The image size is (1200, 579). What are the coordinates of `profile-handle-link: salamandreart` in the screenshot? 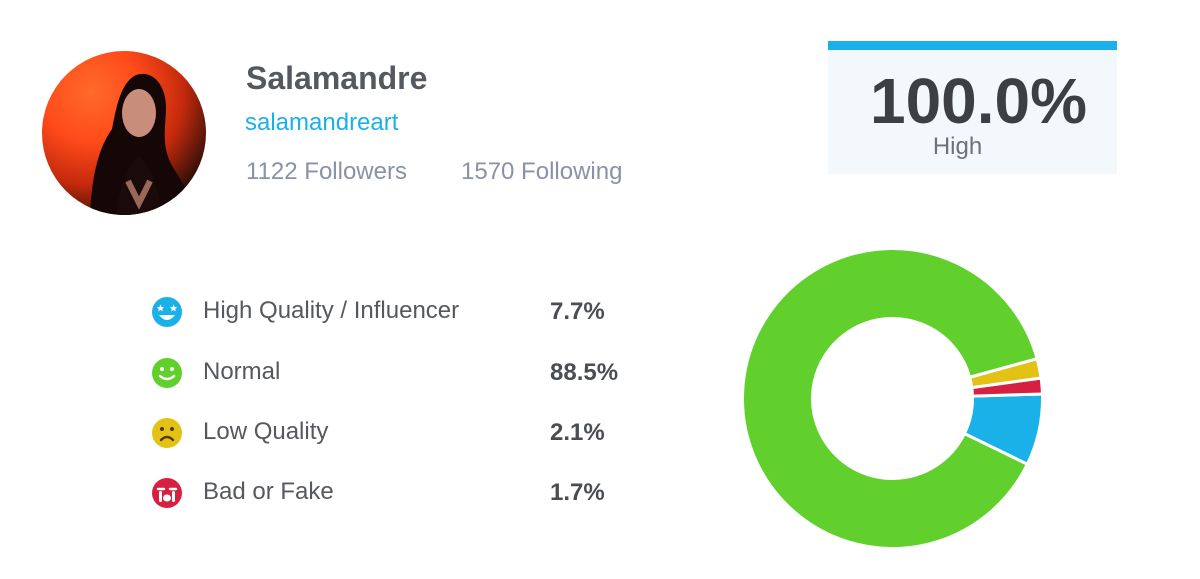 It's located at (322, 122).